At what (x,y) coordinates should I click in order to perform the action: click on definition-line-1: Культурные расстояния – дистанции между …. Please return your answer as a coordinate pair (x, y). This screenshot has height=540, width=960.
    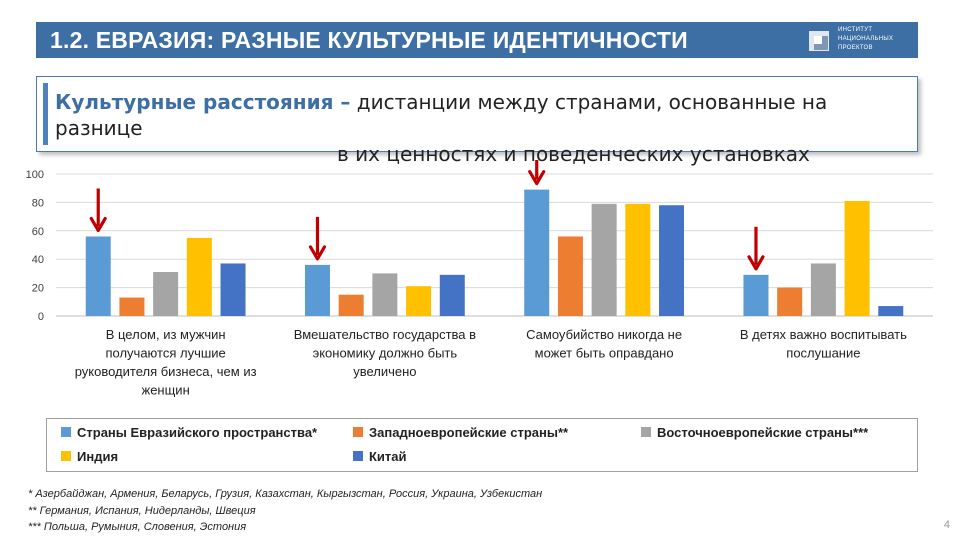
    Looking at the image, I should click on (485, 115).